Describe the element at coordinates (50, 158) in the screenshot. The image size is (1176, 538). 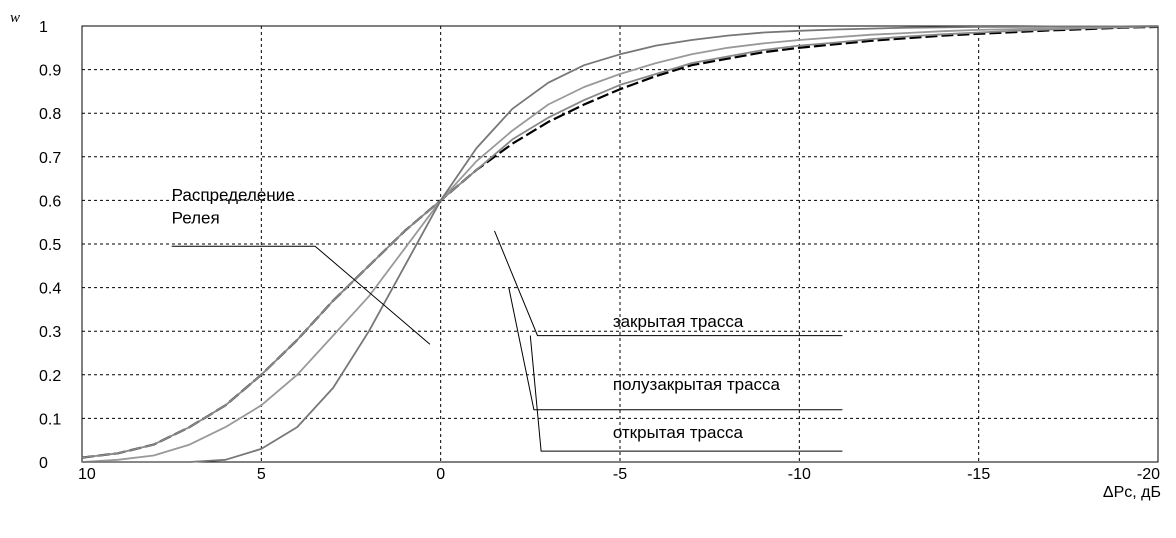
I see `y-tick-label: 0.7` at that location.